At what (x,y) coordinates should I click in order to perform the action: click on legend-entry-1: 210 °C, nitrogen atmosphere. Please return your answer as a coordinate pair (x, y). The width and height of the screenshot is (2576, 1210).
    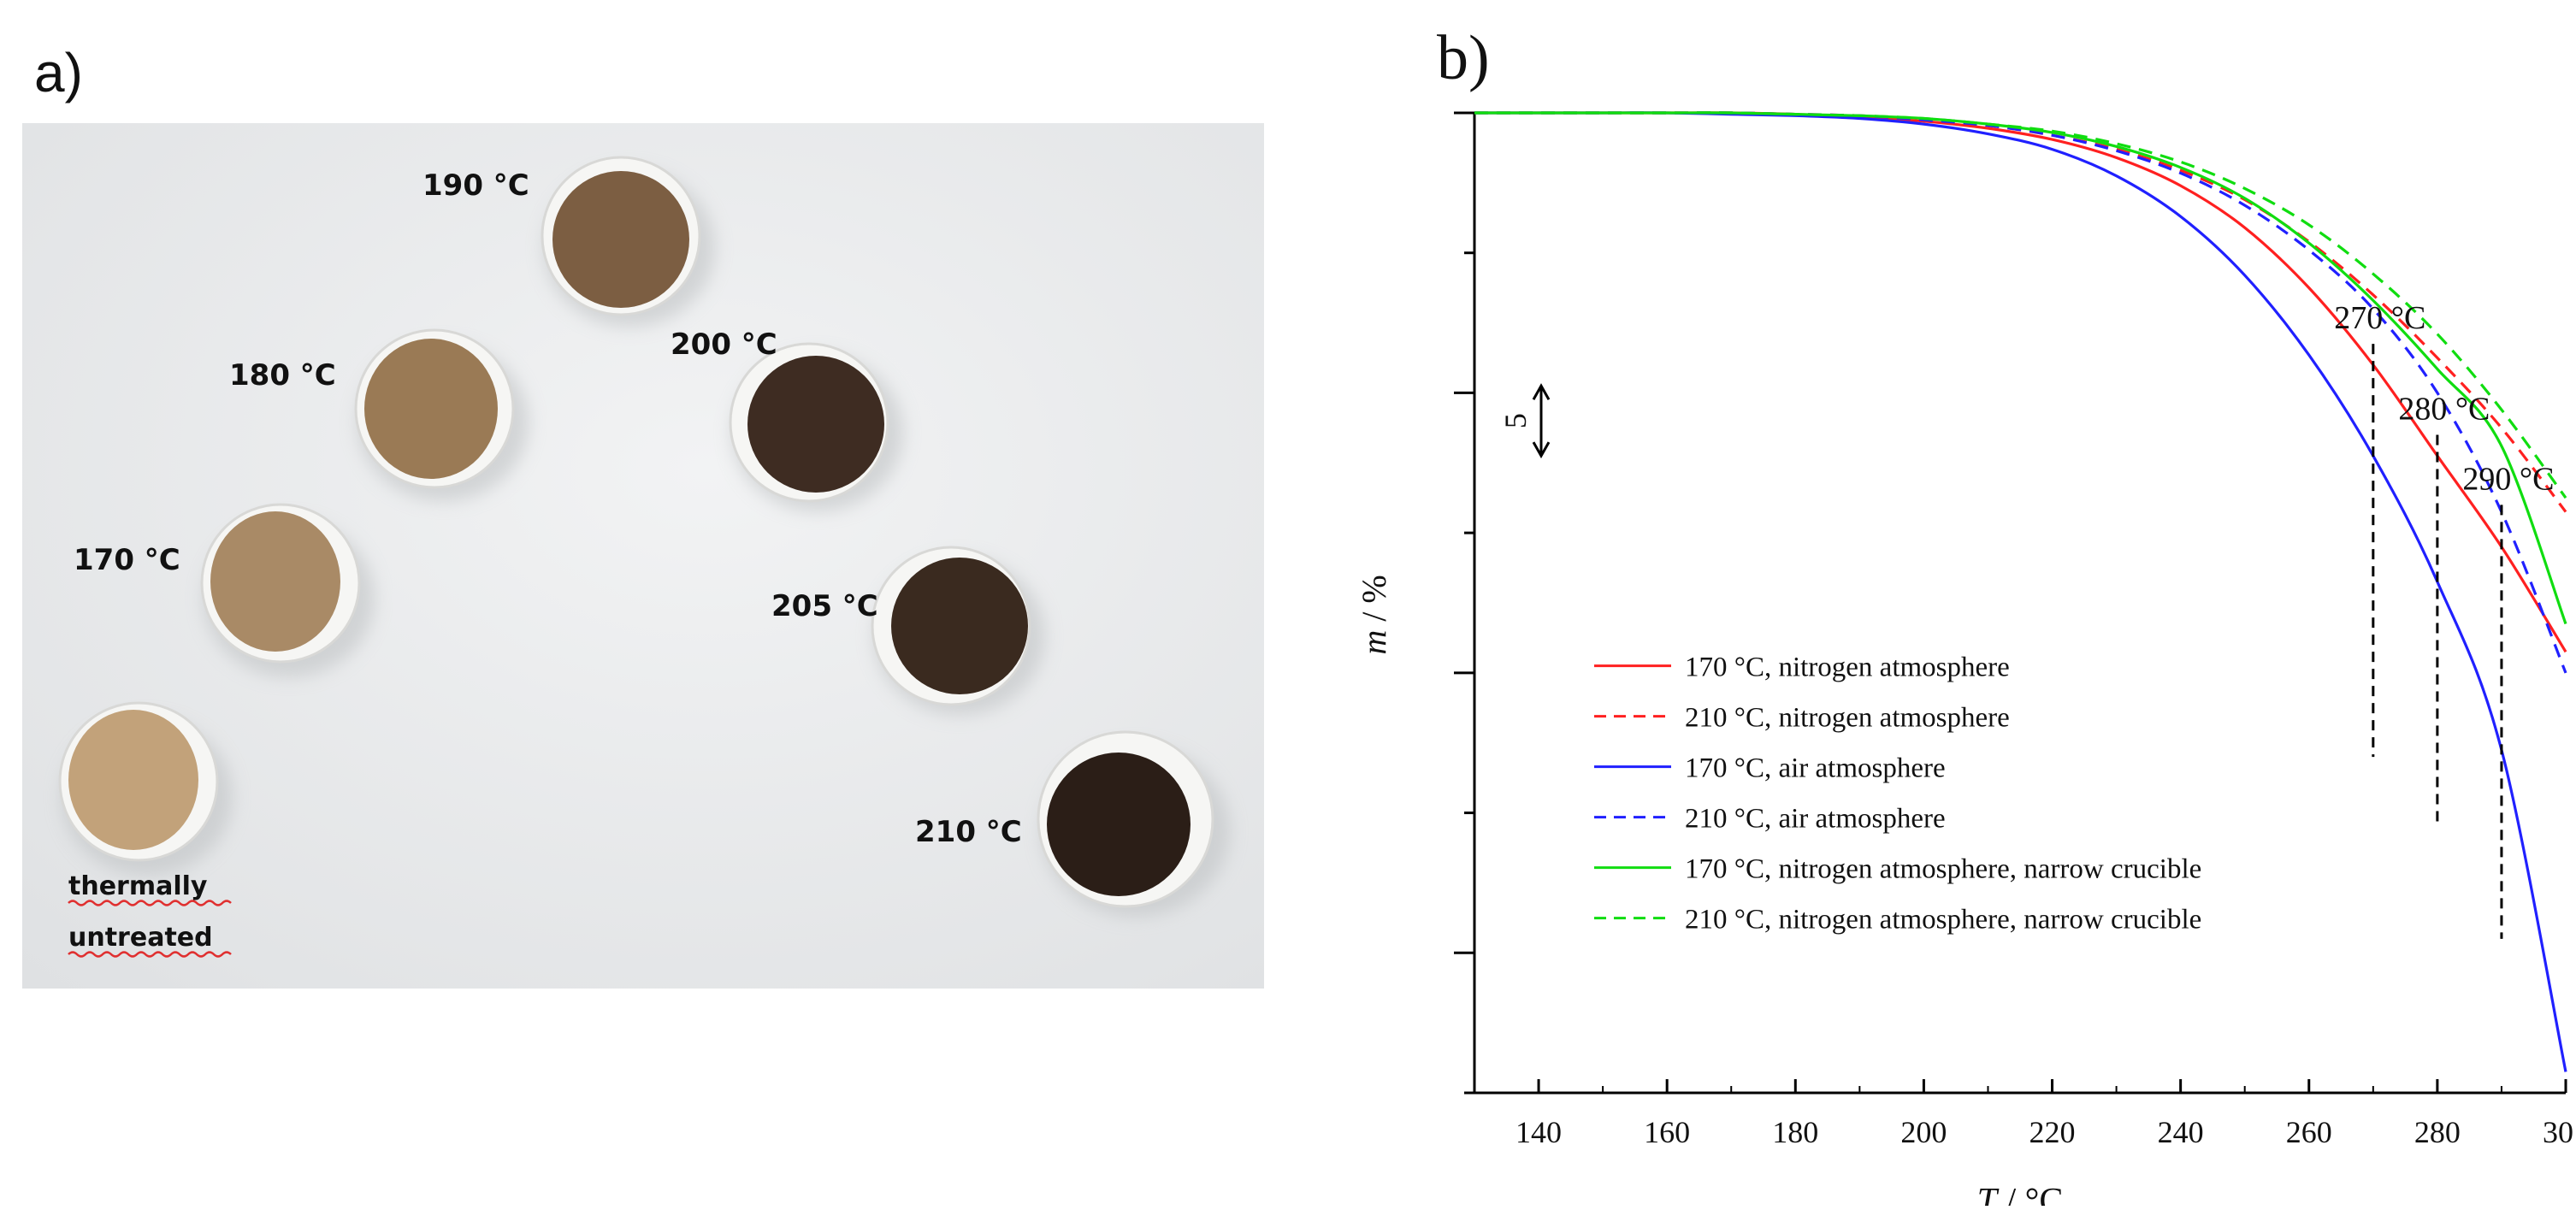
    Looking at the image, I should click on (1848, 718).